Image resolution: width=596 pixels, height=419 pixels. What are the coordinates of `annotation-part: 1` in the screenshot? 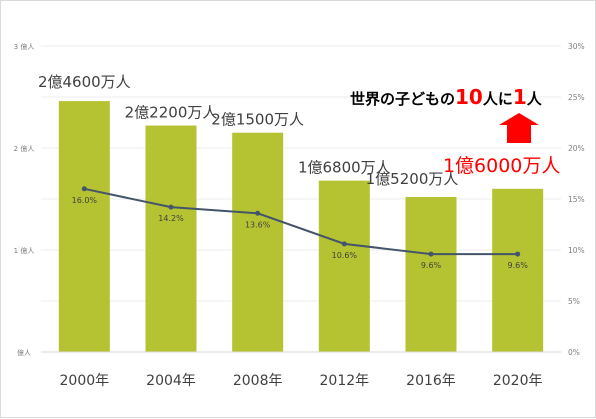 It's located at (520, 97).